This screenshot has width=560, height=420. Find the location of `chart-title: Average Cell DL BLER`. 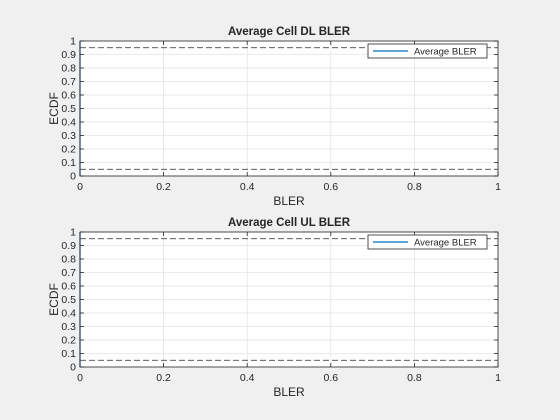

chart-title: Average Cell DL BLER is located at coordinates (289, 32).